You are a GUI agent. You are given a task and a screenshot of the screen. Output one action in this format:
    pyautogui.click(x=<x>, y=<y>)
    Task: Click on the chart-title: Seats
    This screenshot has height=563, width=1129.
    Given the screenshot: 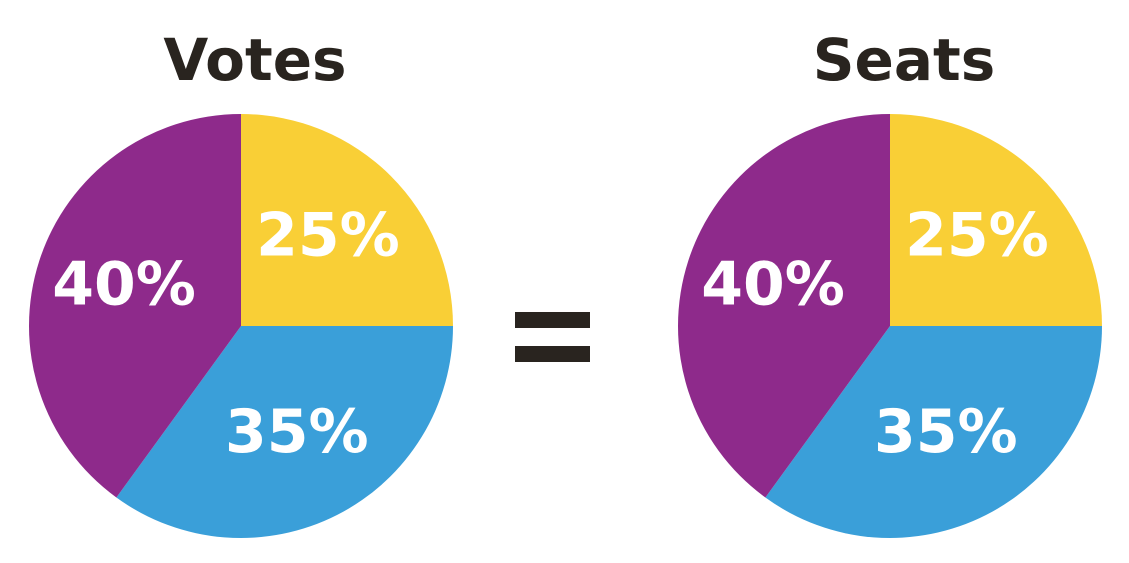 What is the action you would take?
    pyautogui.click(x=904, y=60)
    